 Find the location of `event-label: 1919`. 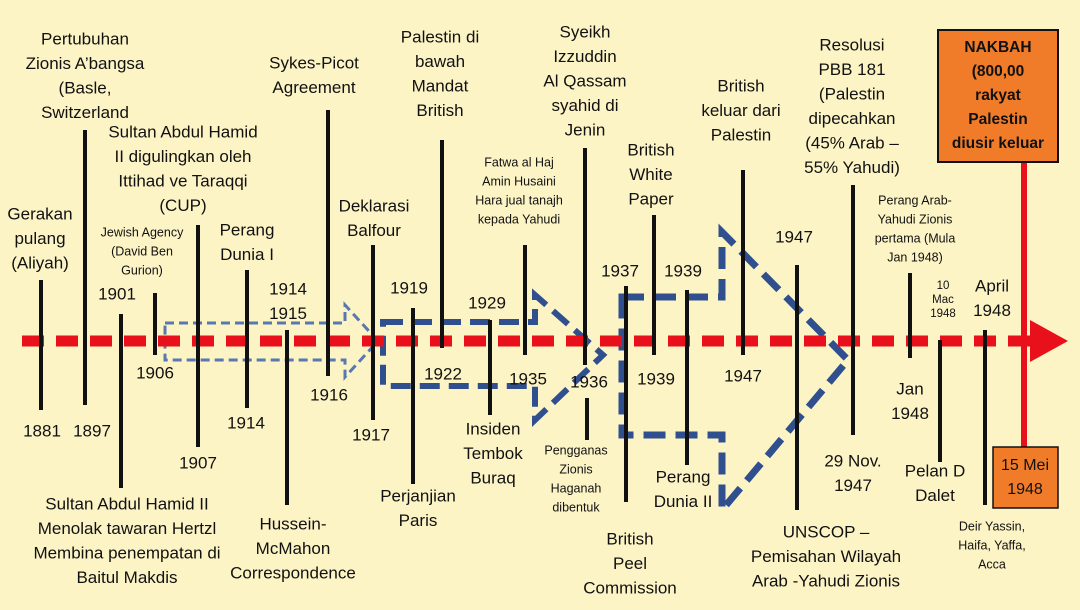

event-label: 1919 is located at coordinates (409, 287).